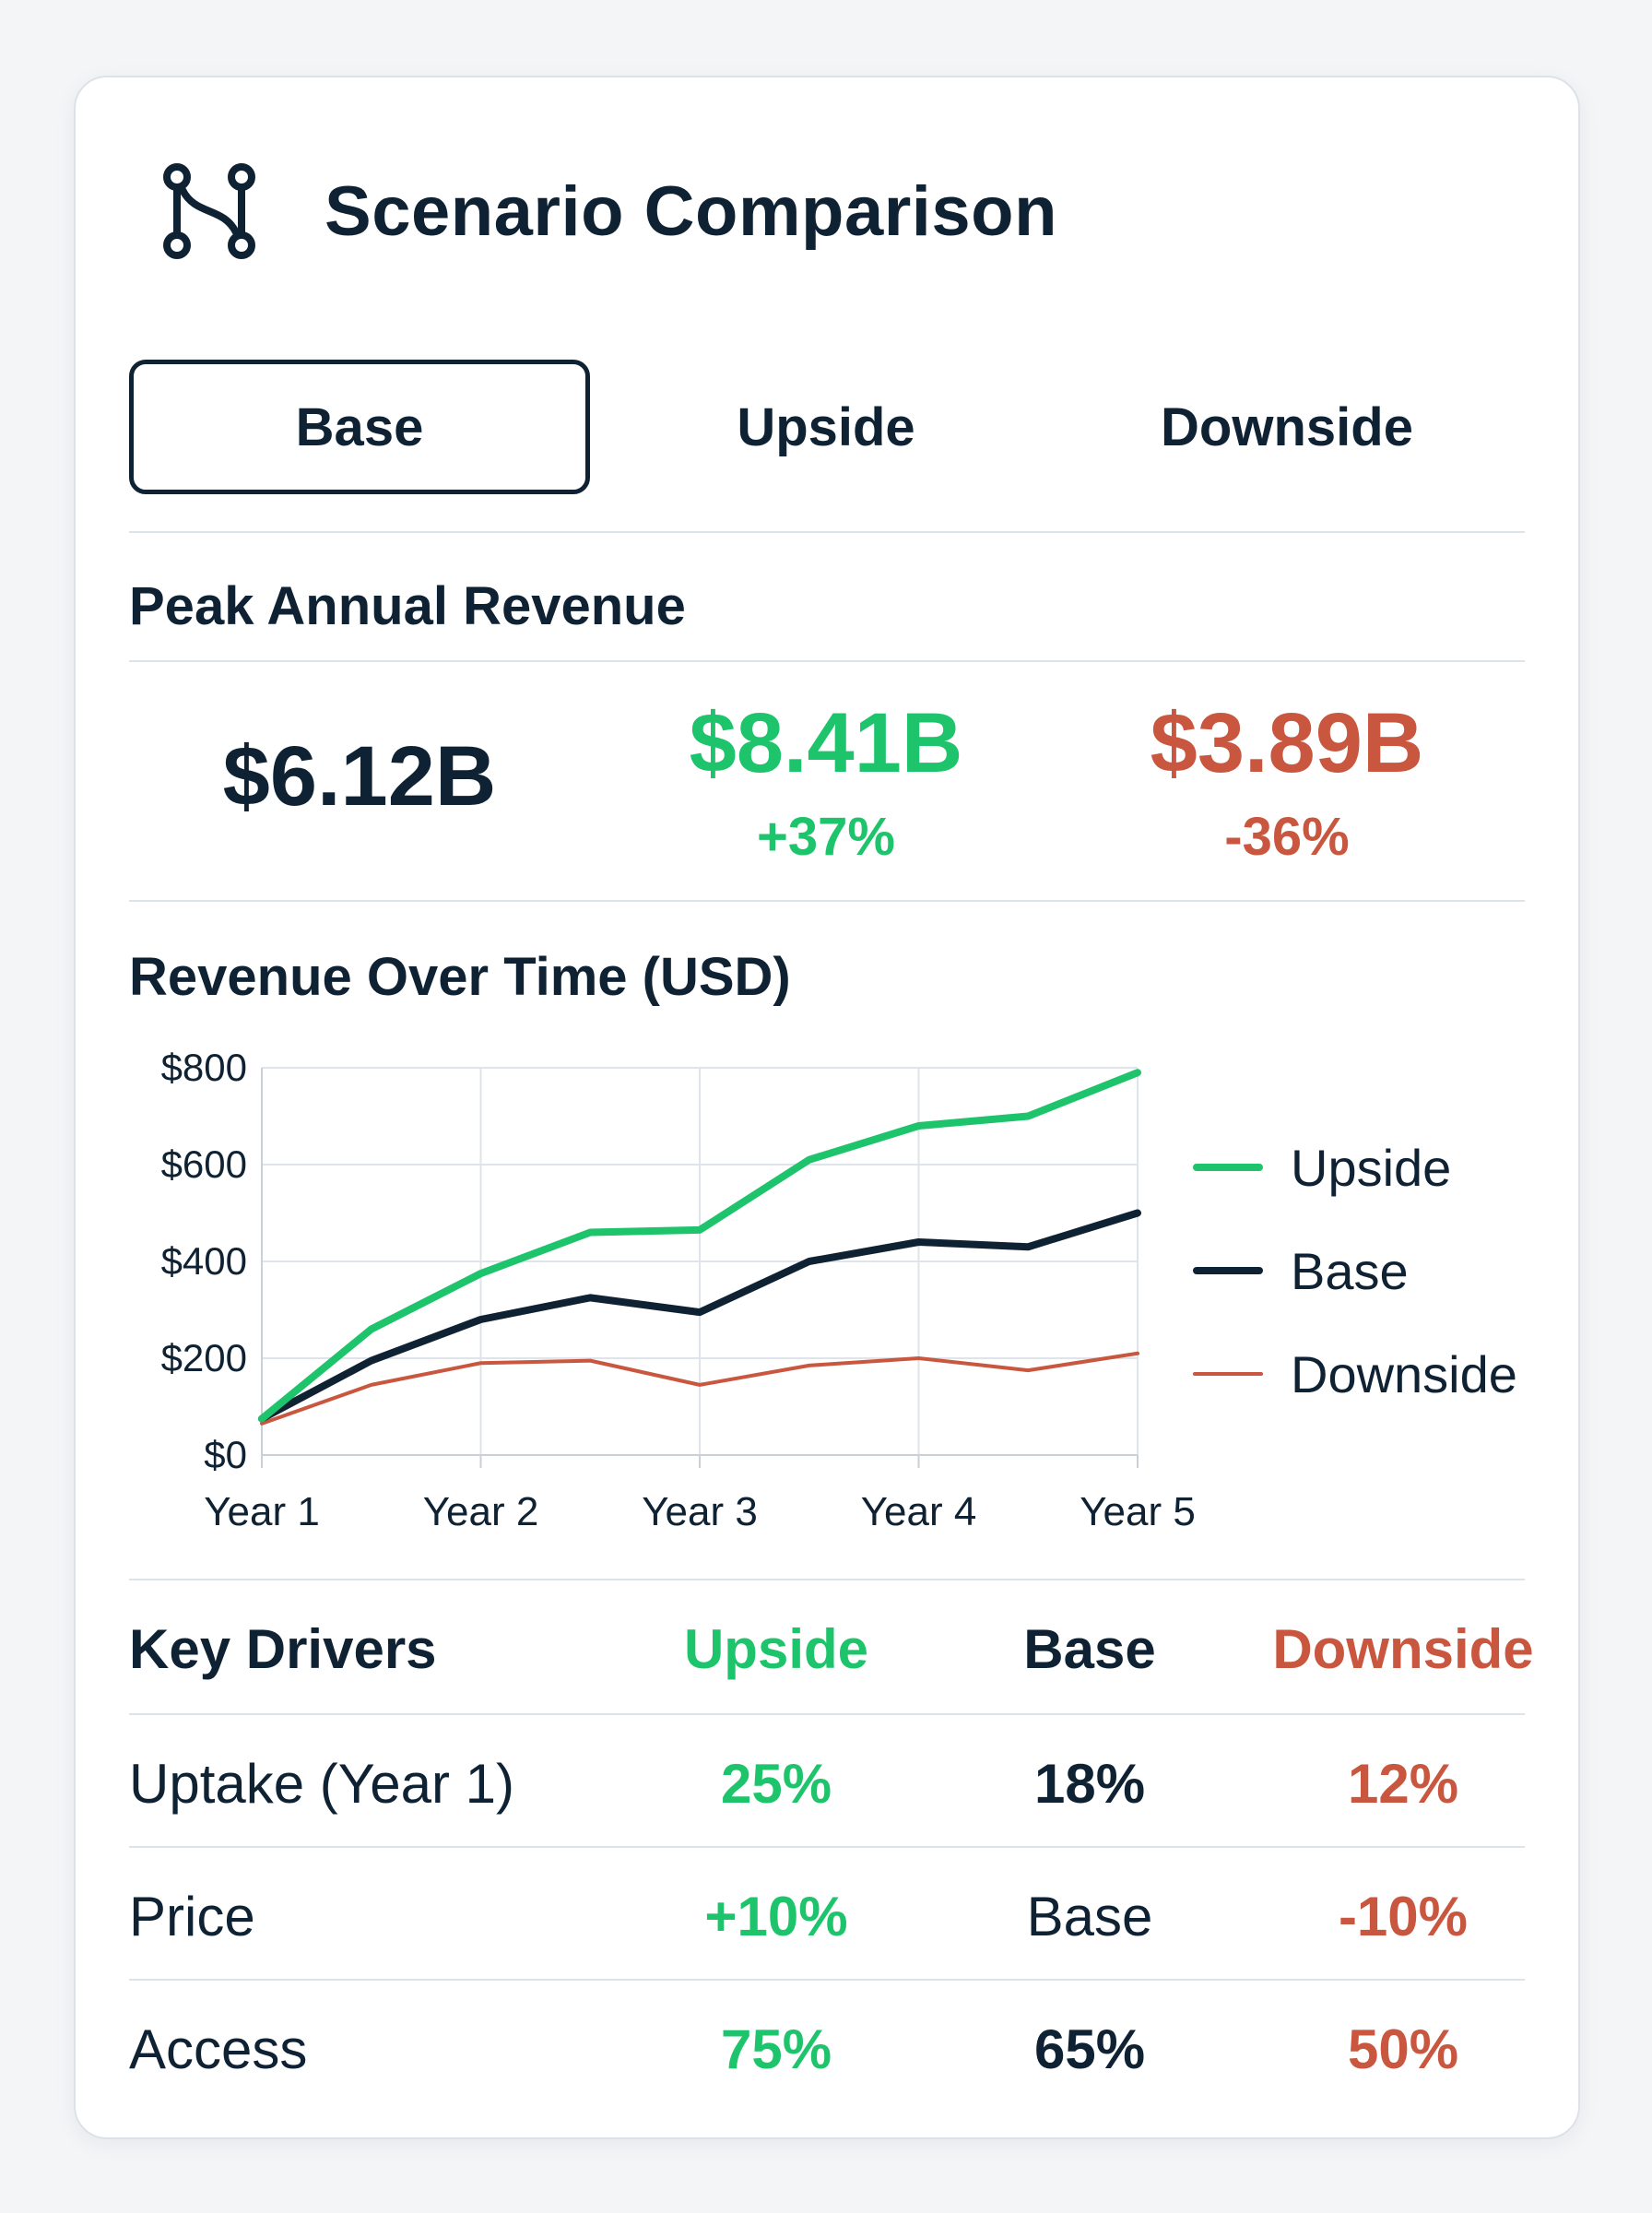 The image size is (1652, 2213). I want to click on cell-uptake-upside: 25%, so click(776, 1784).